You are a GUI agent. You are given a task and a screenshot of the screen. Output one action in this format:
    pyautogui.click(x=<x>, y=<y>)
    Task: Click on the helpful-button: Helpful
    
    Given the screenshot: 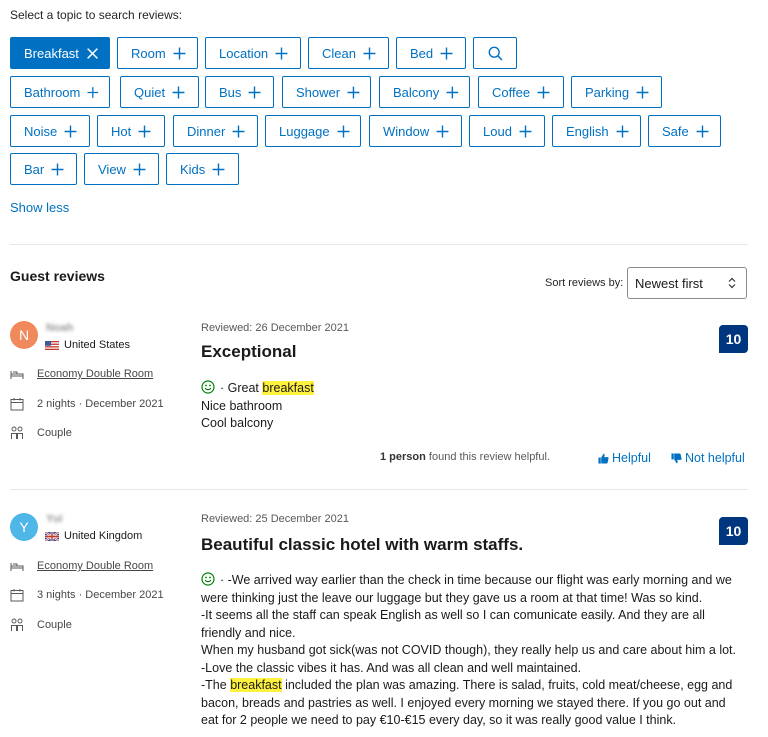 What is the action you would take?
    pyautogui.click(x=624, y=458)
    